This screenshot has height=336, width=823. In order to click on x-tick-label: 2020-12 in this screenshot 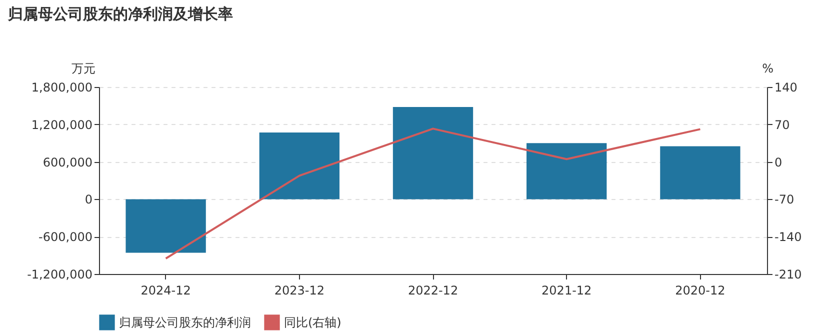, I will do `click(700, 291)`.